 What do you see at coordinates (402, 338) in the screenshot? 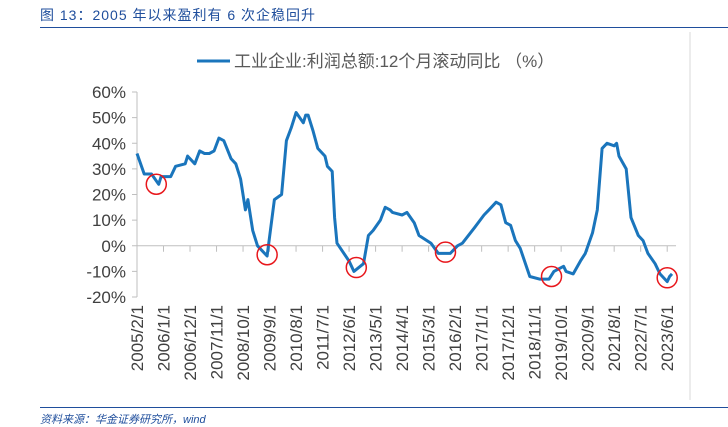
I see `x-tick-label: 2014/4/1` at bounding box center [402, 338].